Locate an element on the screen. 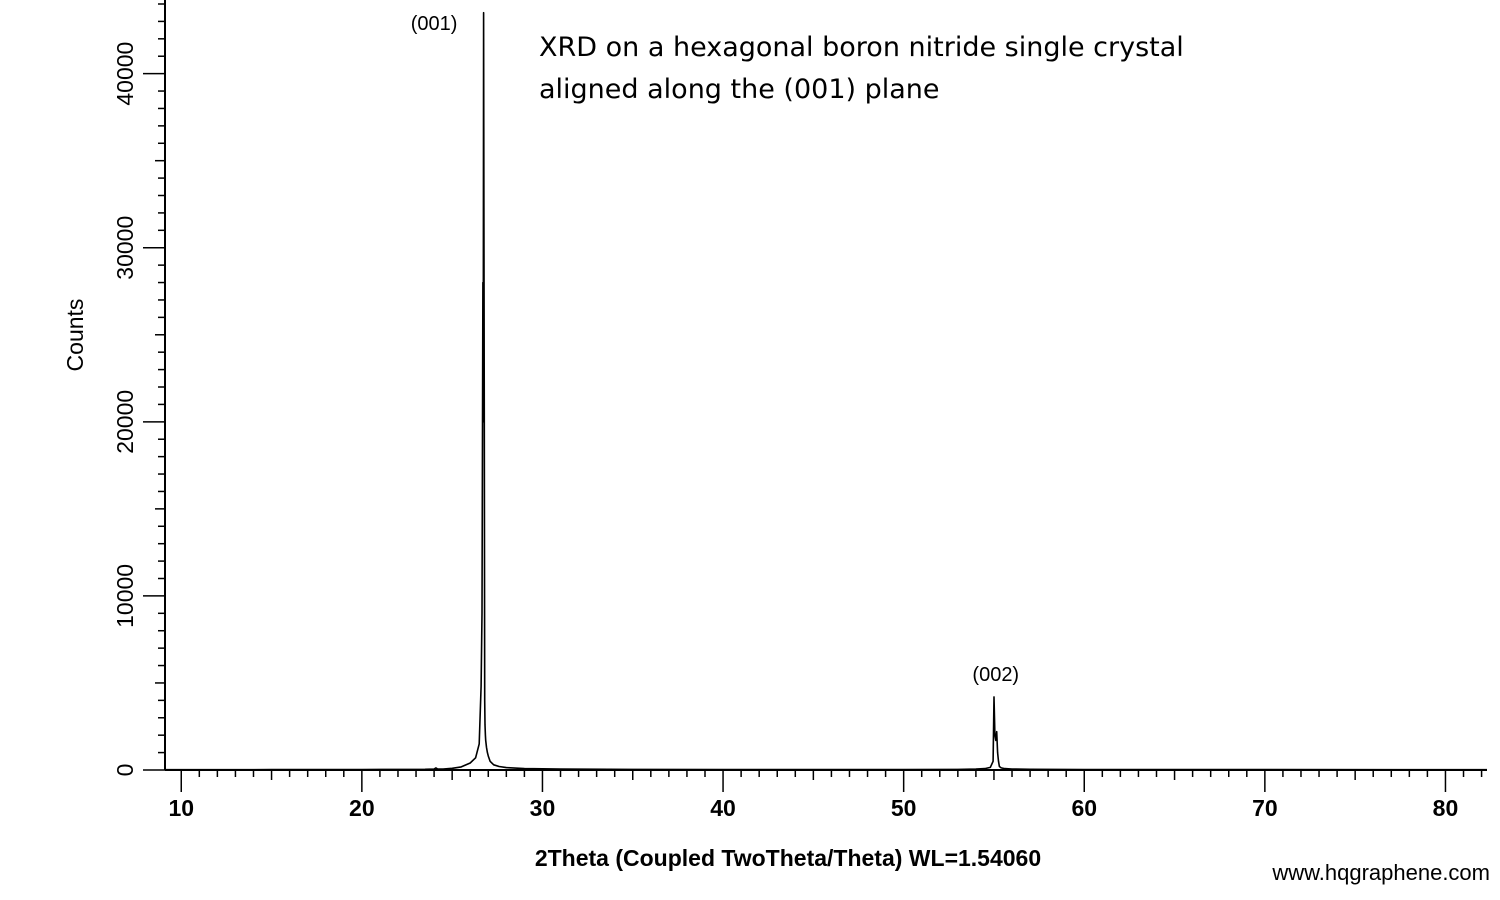 This screenshot has height=900, width=1500. y-tick-label: 10000 is located at coordinates (125, 596).